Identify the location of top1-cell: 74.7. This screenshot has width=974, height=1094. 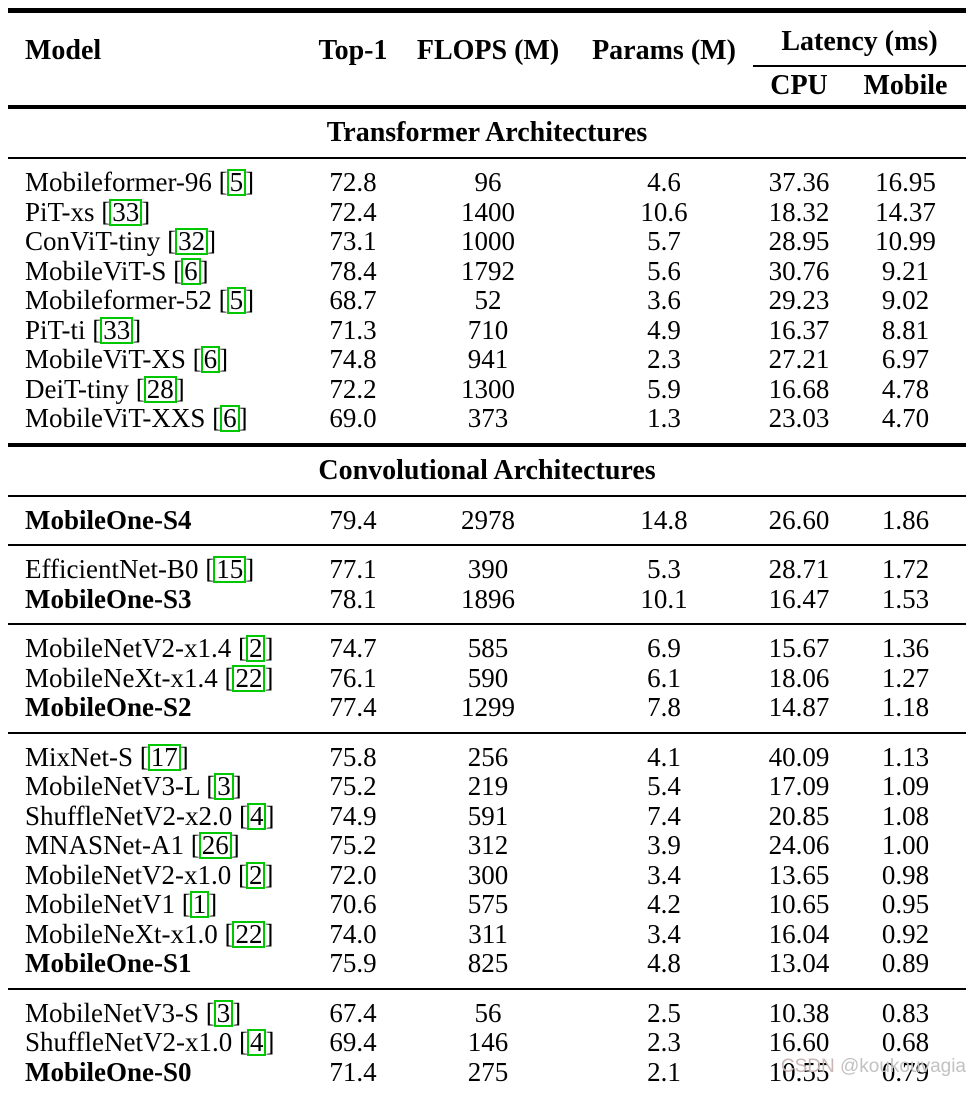
(353, 648).